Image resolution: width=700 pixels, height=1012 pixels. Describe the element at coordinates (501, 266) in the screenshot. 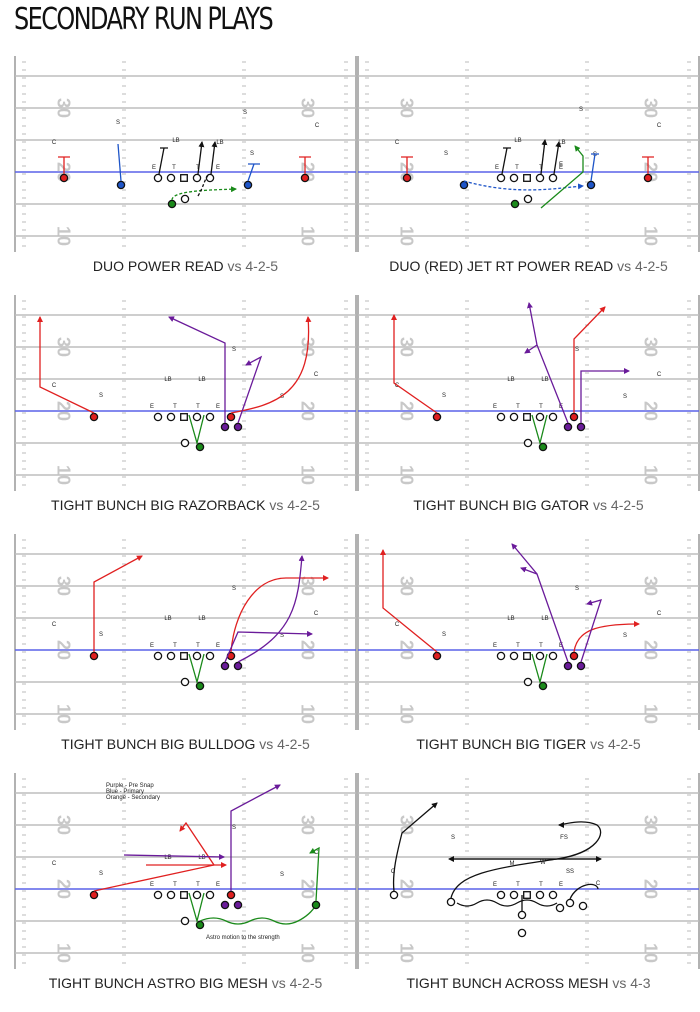

I see `play-name: DUO (RED) JET RT POWER READ` at that location.